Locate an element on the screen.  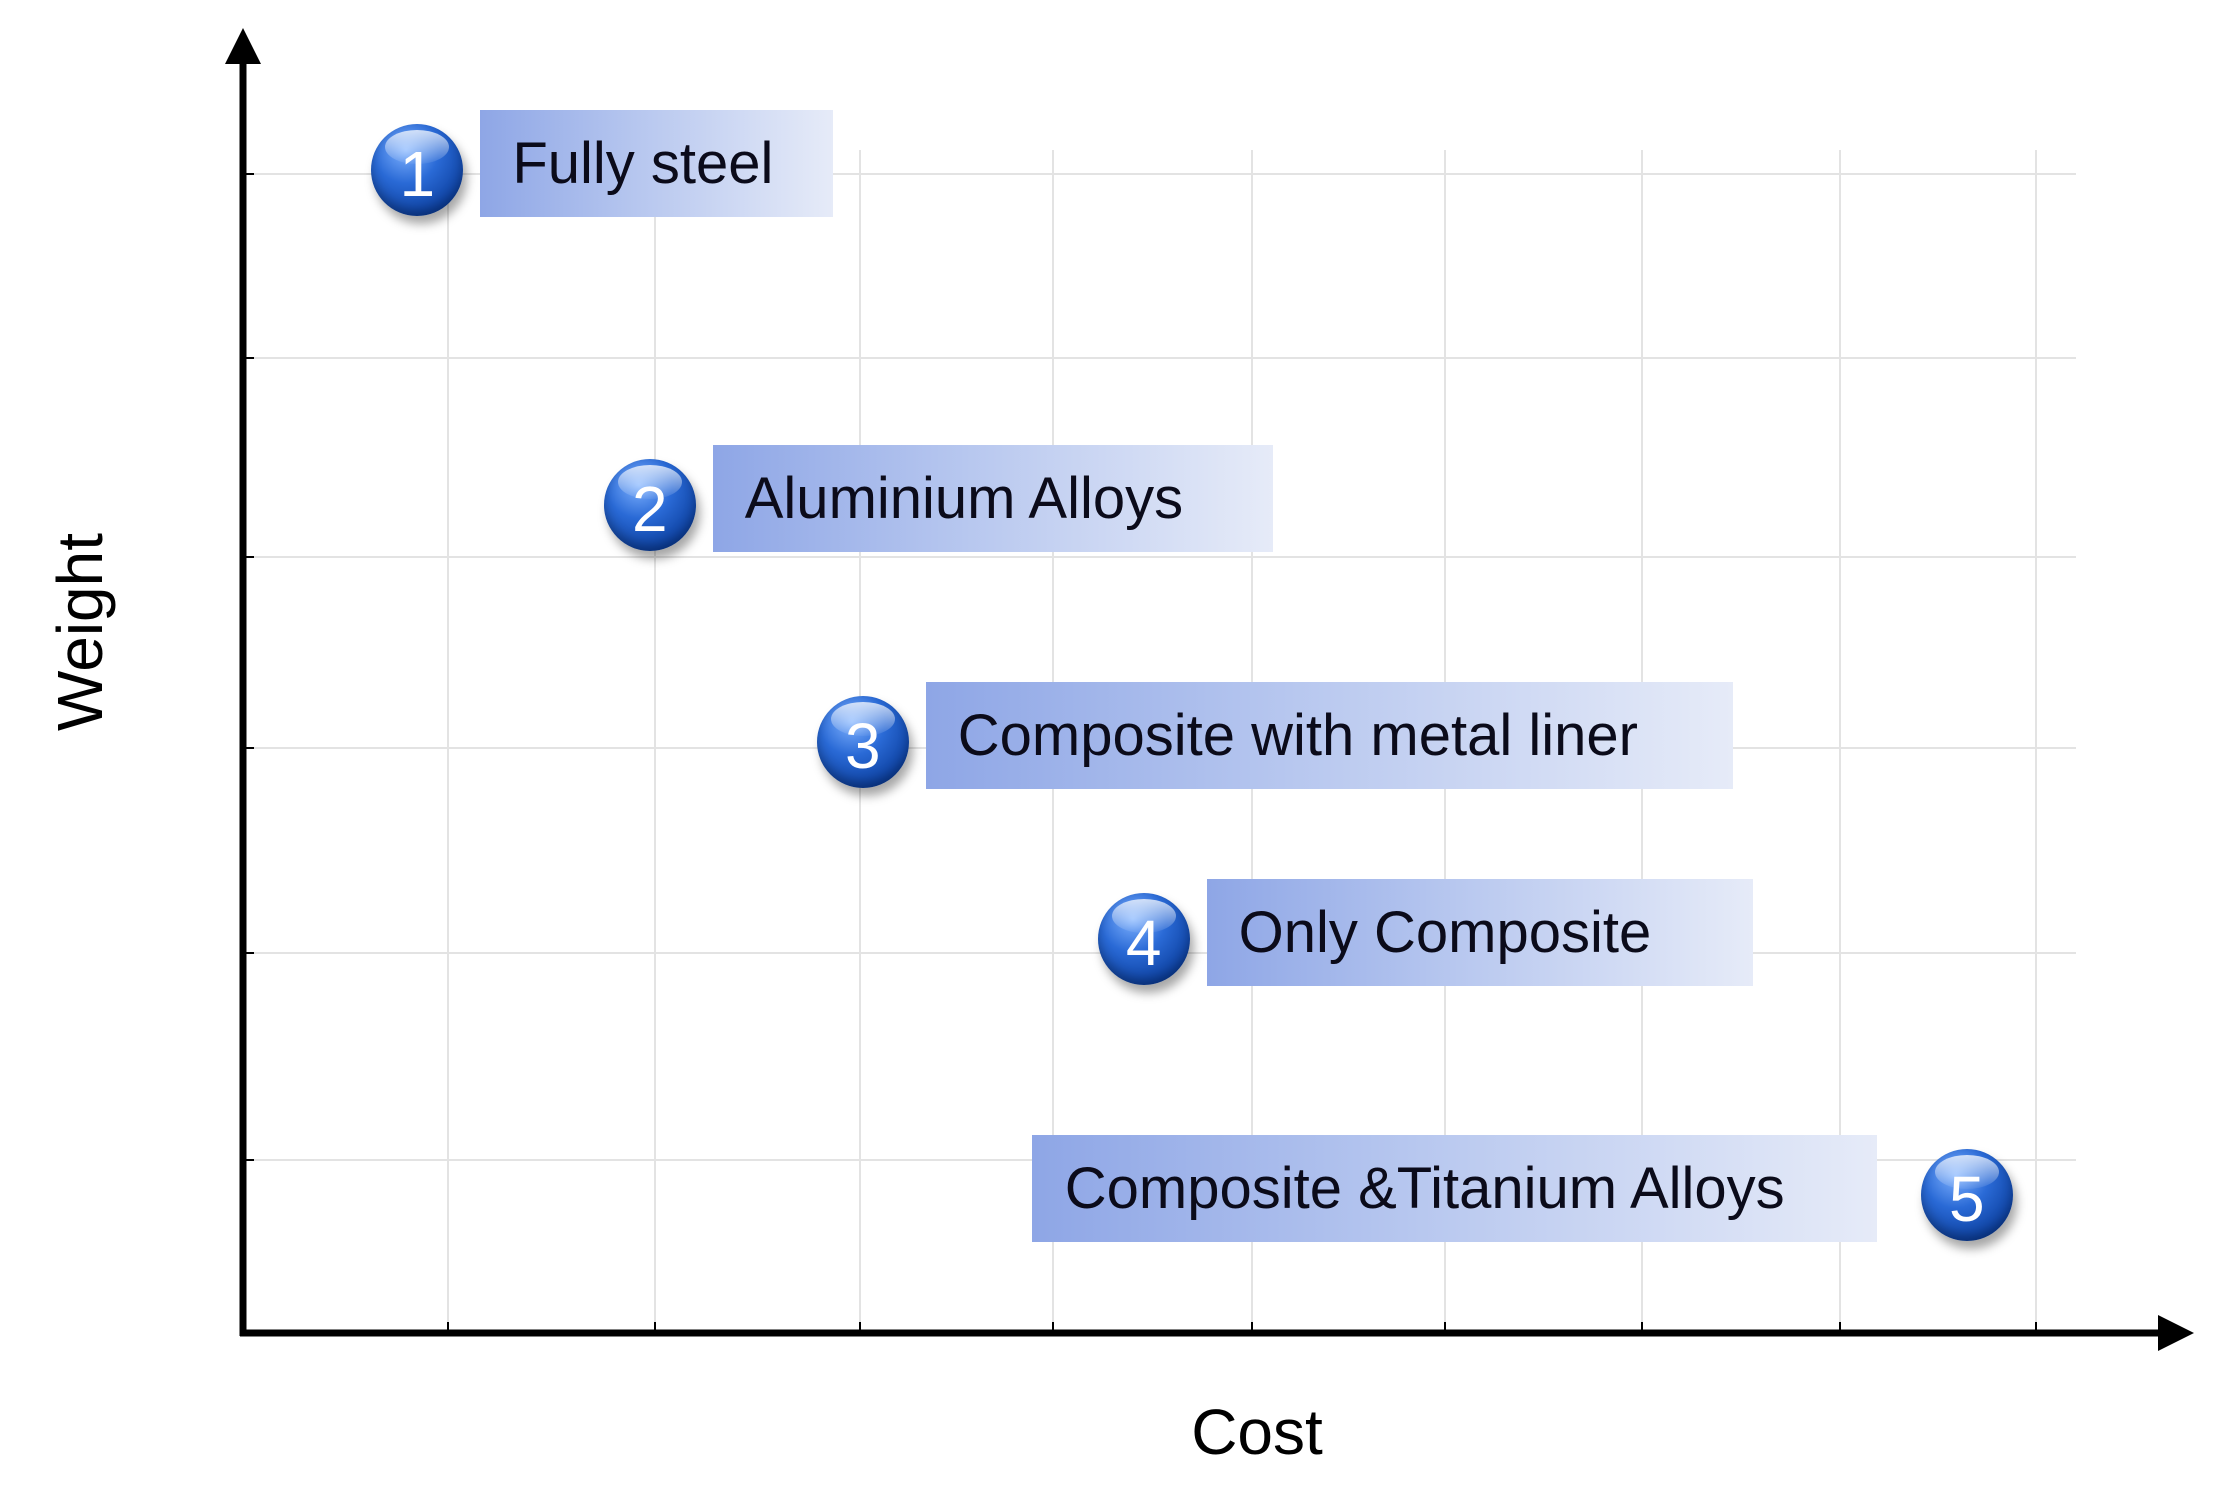
point-number-badge: 1 is located at coordinates (417, 169).